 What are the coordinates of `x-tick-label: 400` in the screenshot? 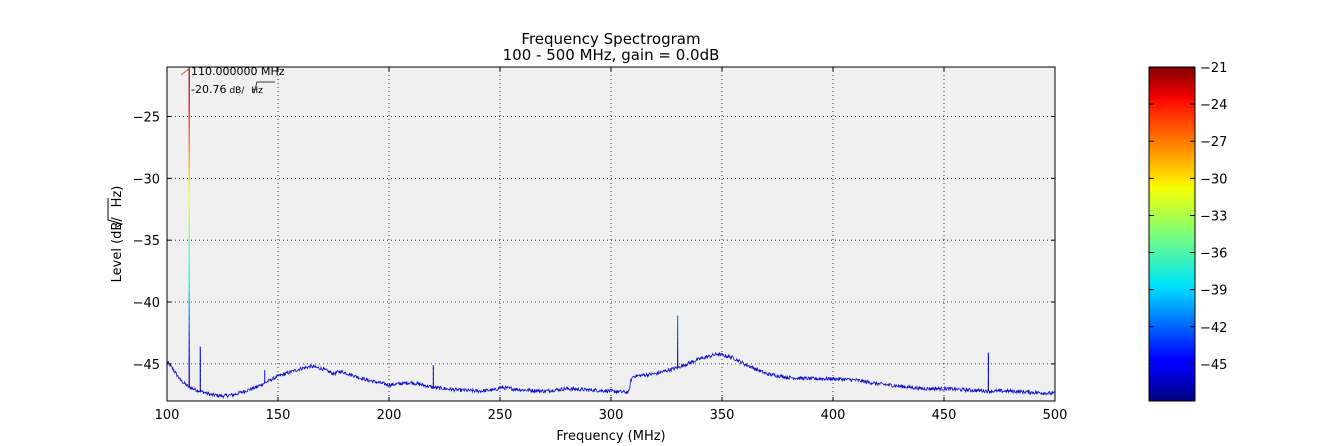 It's located at (833, 415).